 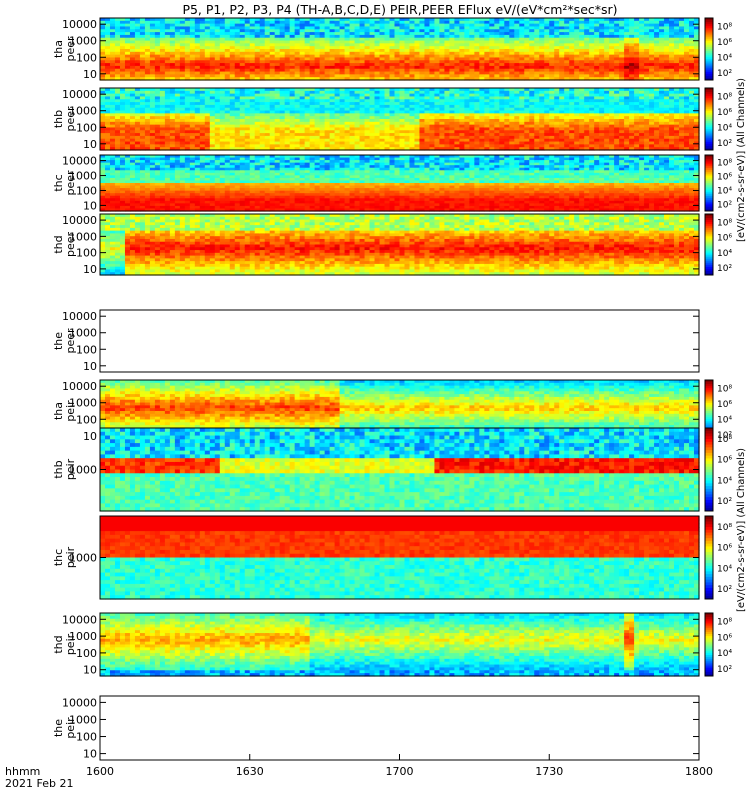 What do you see at coordinates (58, 49) in the screenshot?
I see `ylabel-probe: tha` at bounding box center [58, 49].